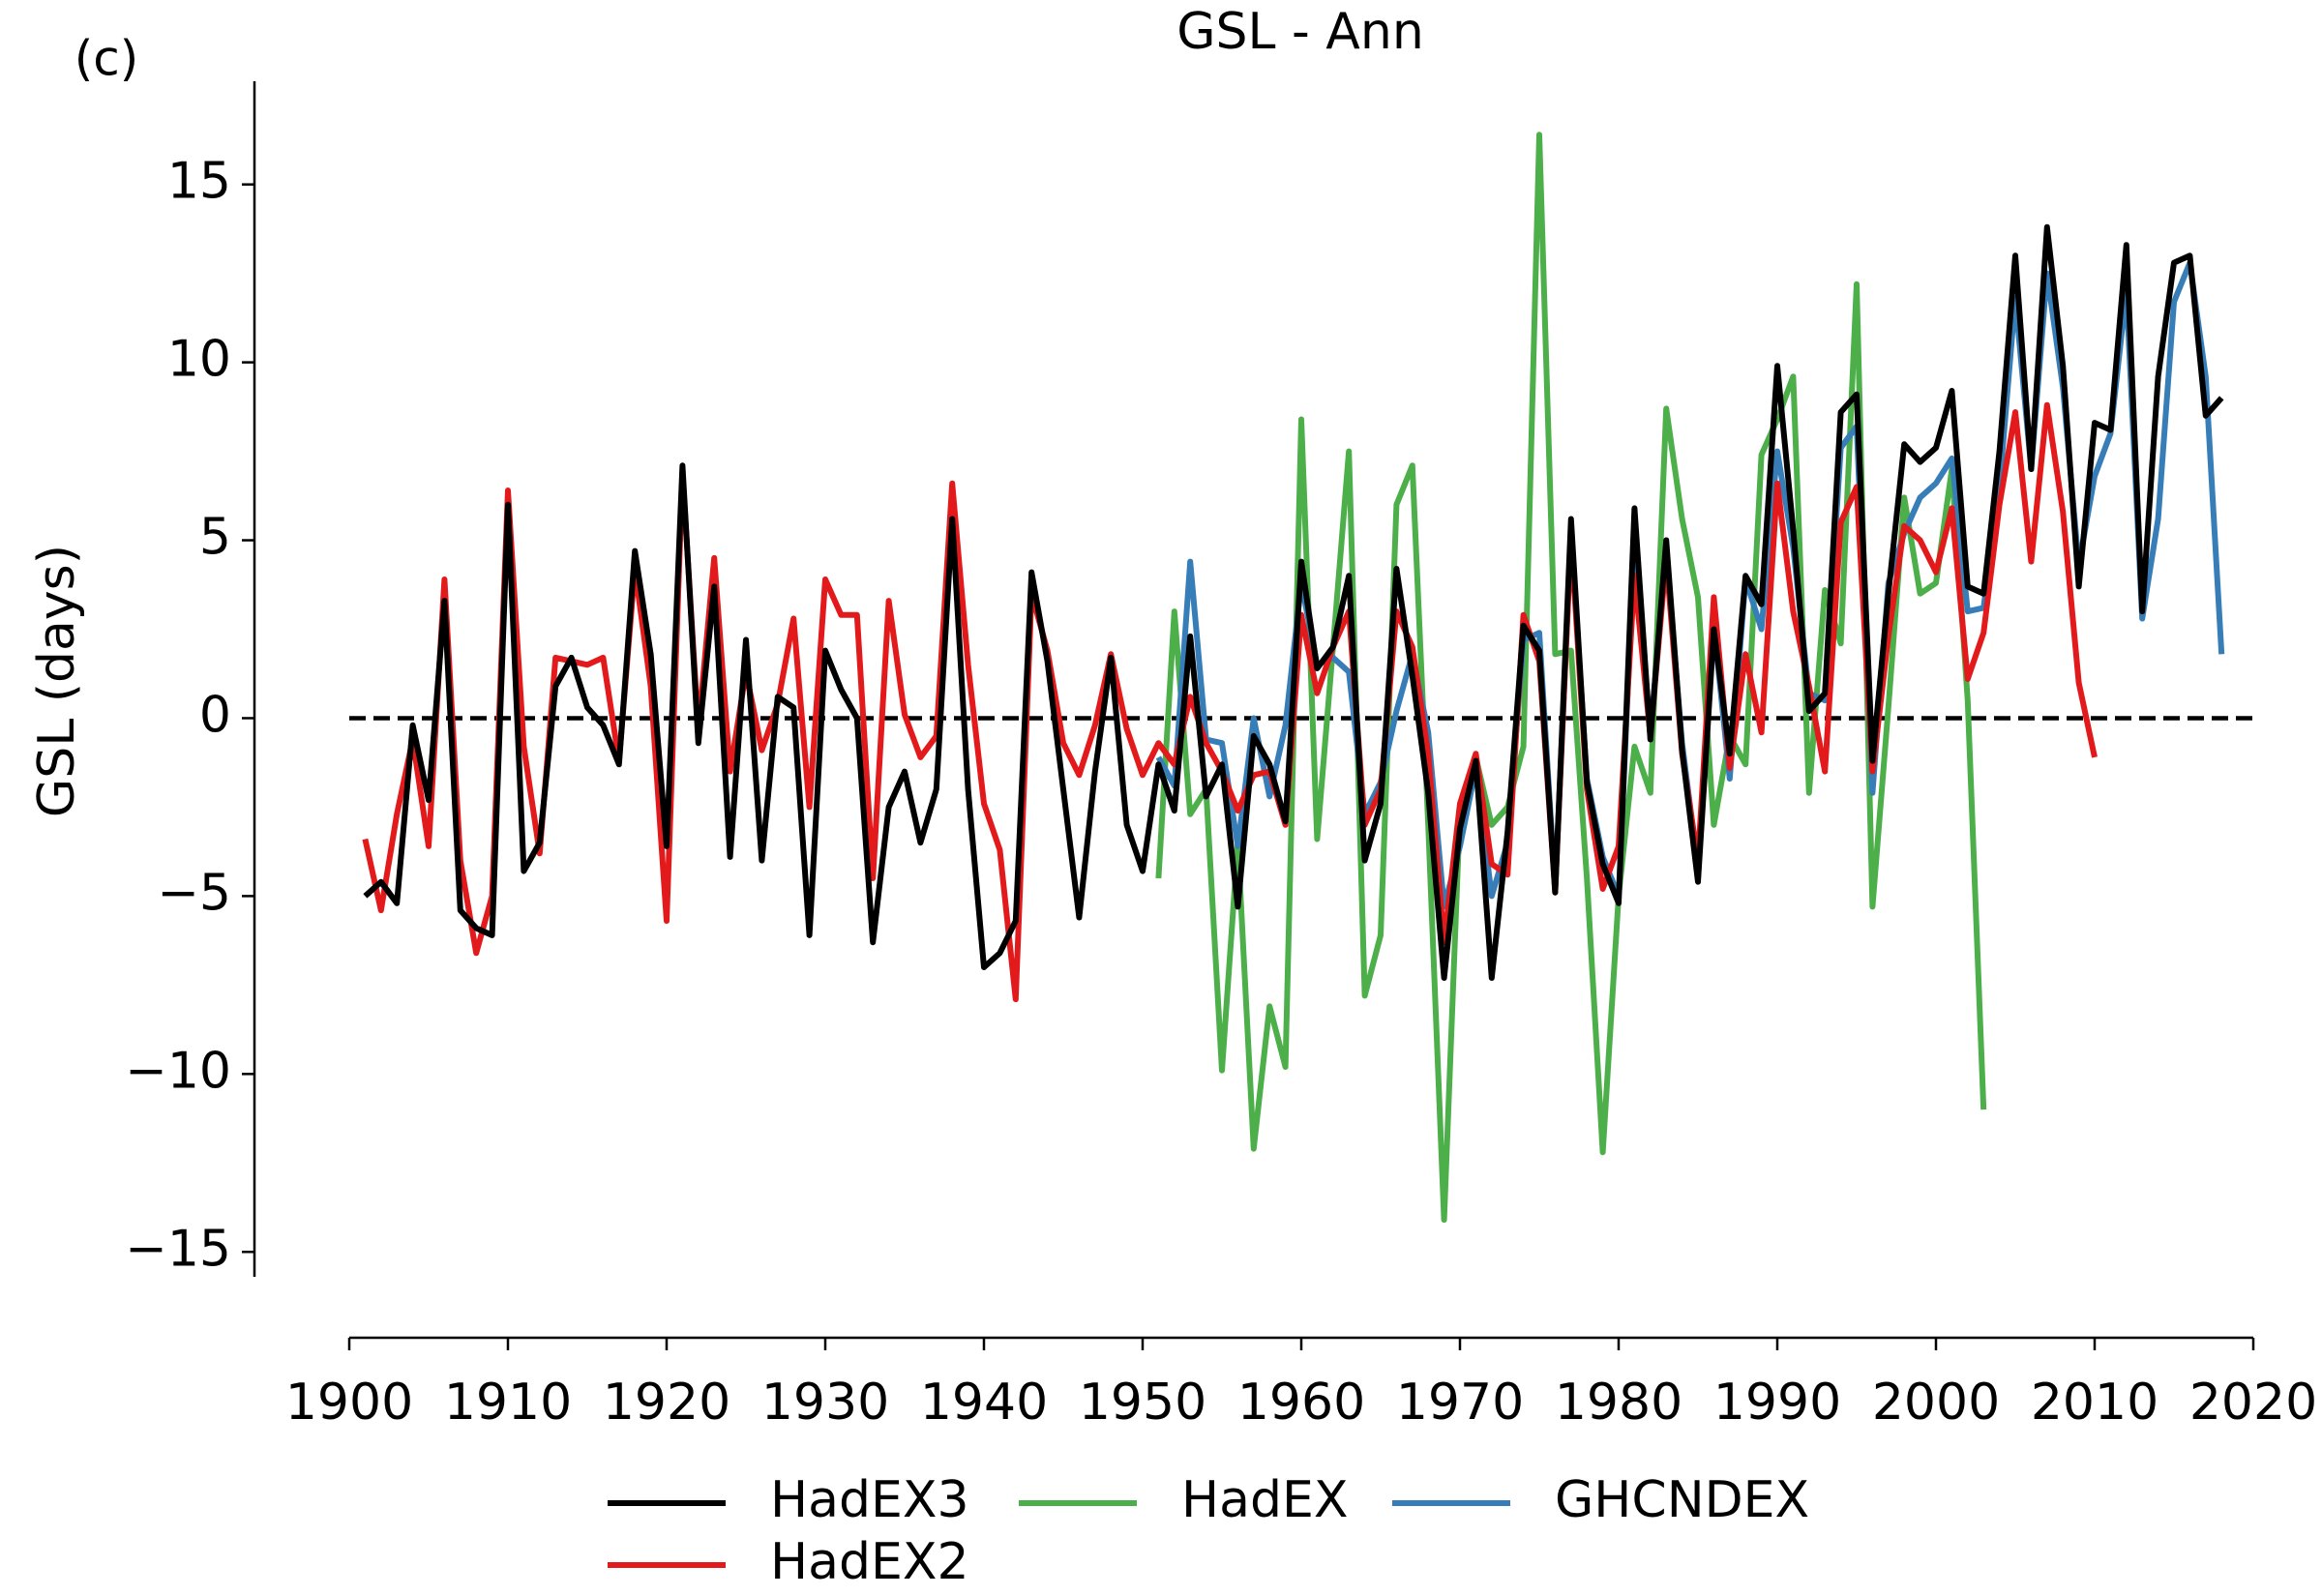 Image resolution: width=2322 pixels, height=1596 pixels. Describe the element at coordinates (349, 1403) in the screenshot. I see `x-tick-label: 1900` at that location.